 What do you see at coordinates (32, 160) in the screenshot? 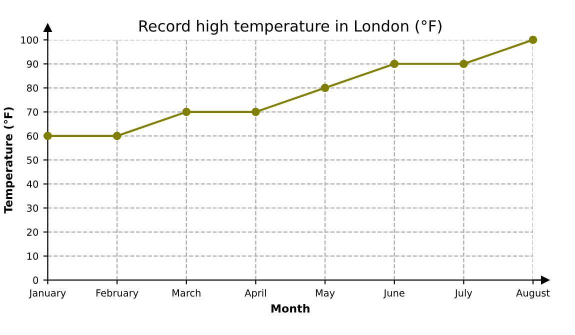
I see `y-tick-label: 50` at bounding box center [32, 160].